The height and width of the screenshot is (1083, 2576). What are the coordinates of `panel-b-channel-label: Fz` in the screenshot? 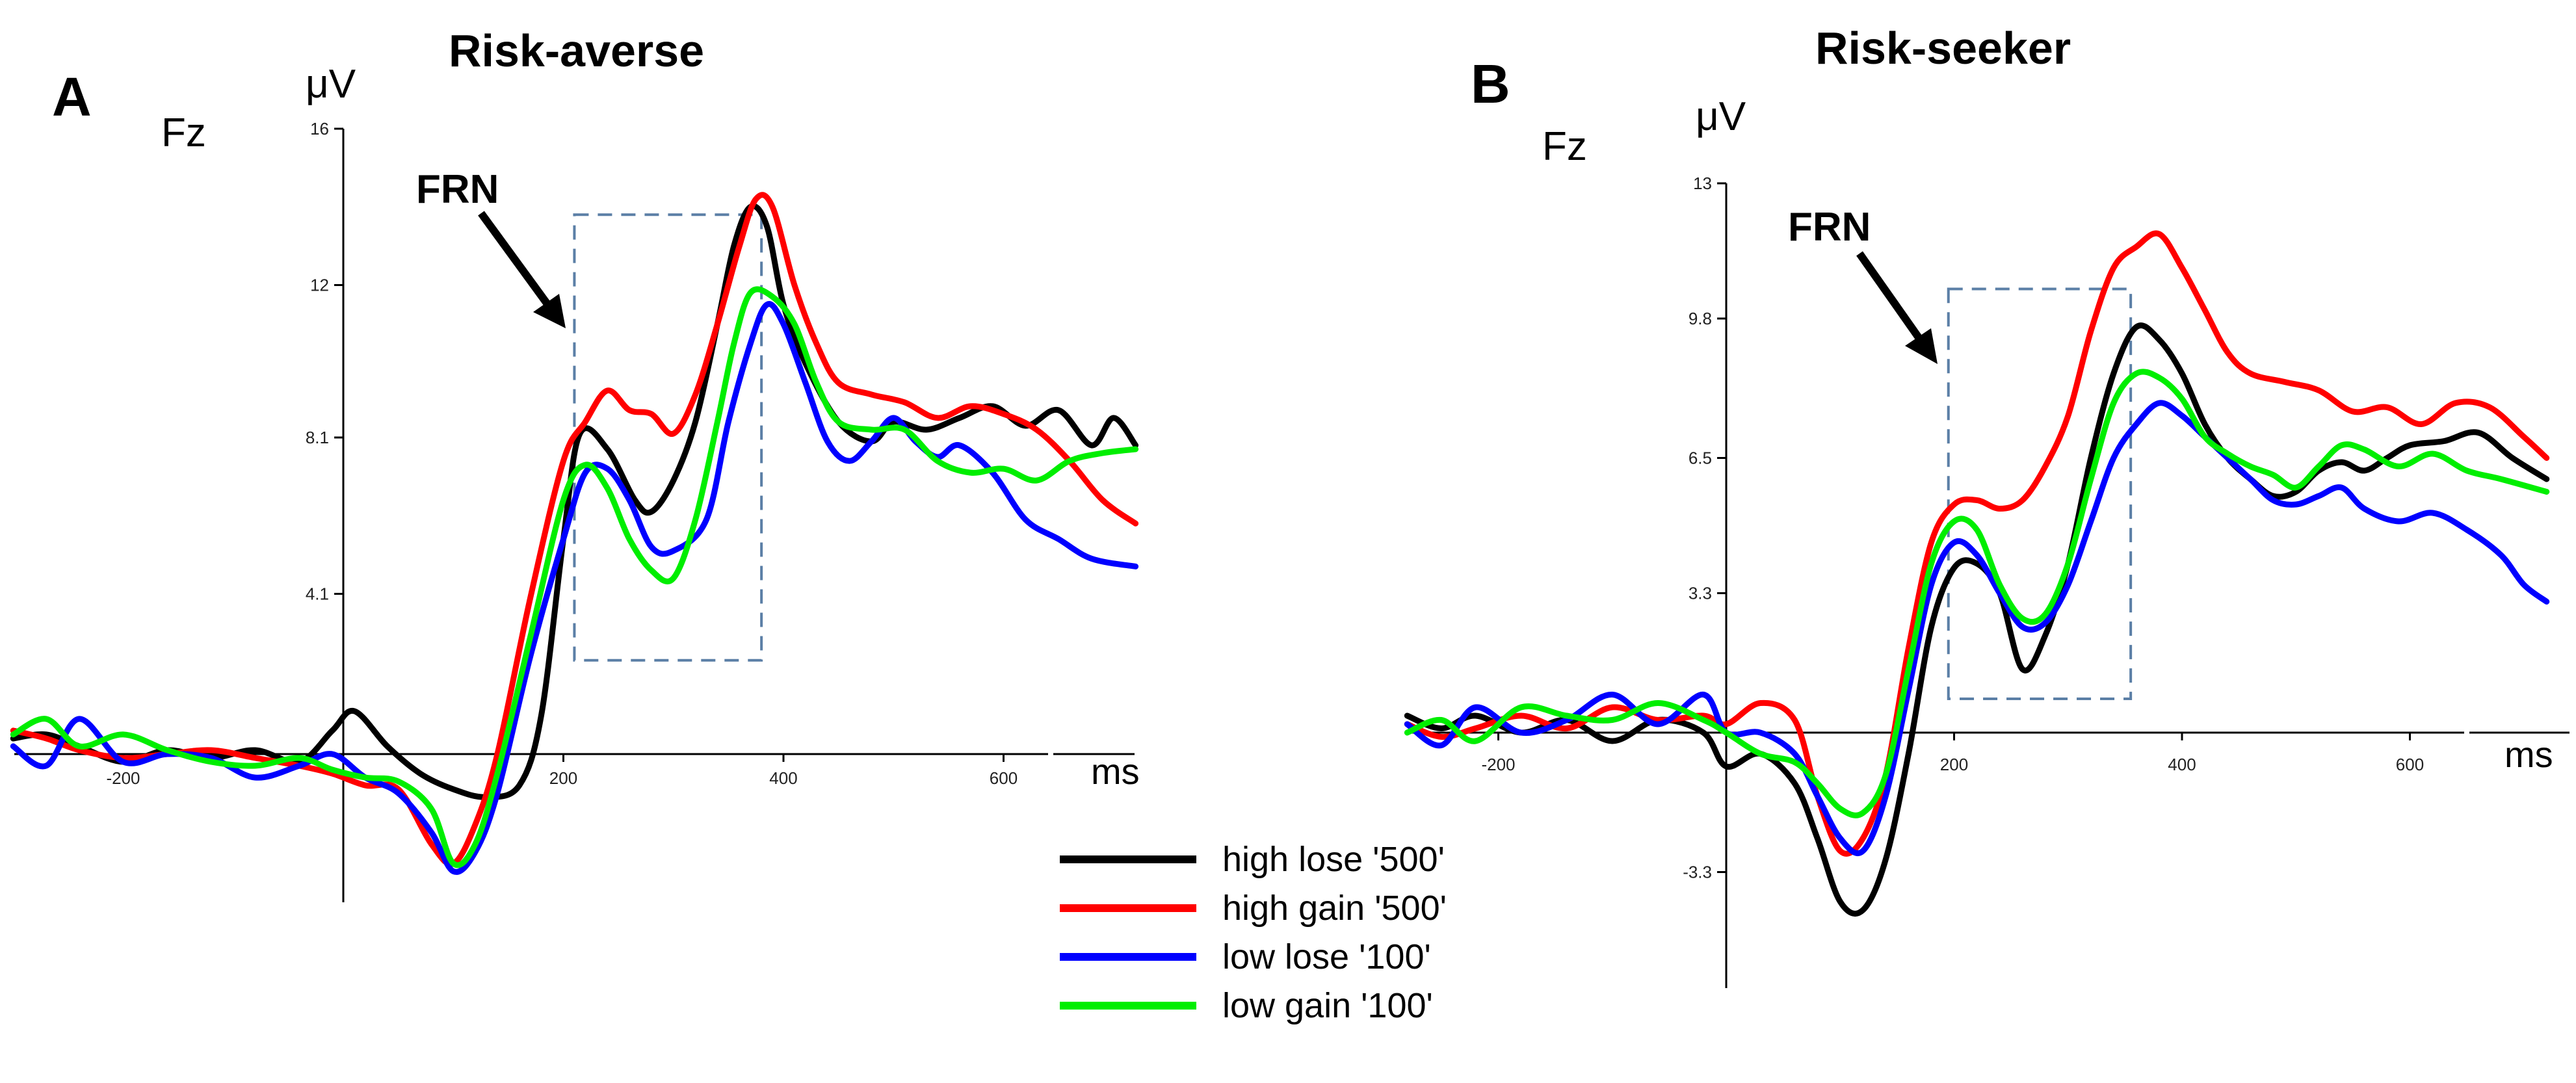 It's located at (1564, 146).